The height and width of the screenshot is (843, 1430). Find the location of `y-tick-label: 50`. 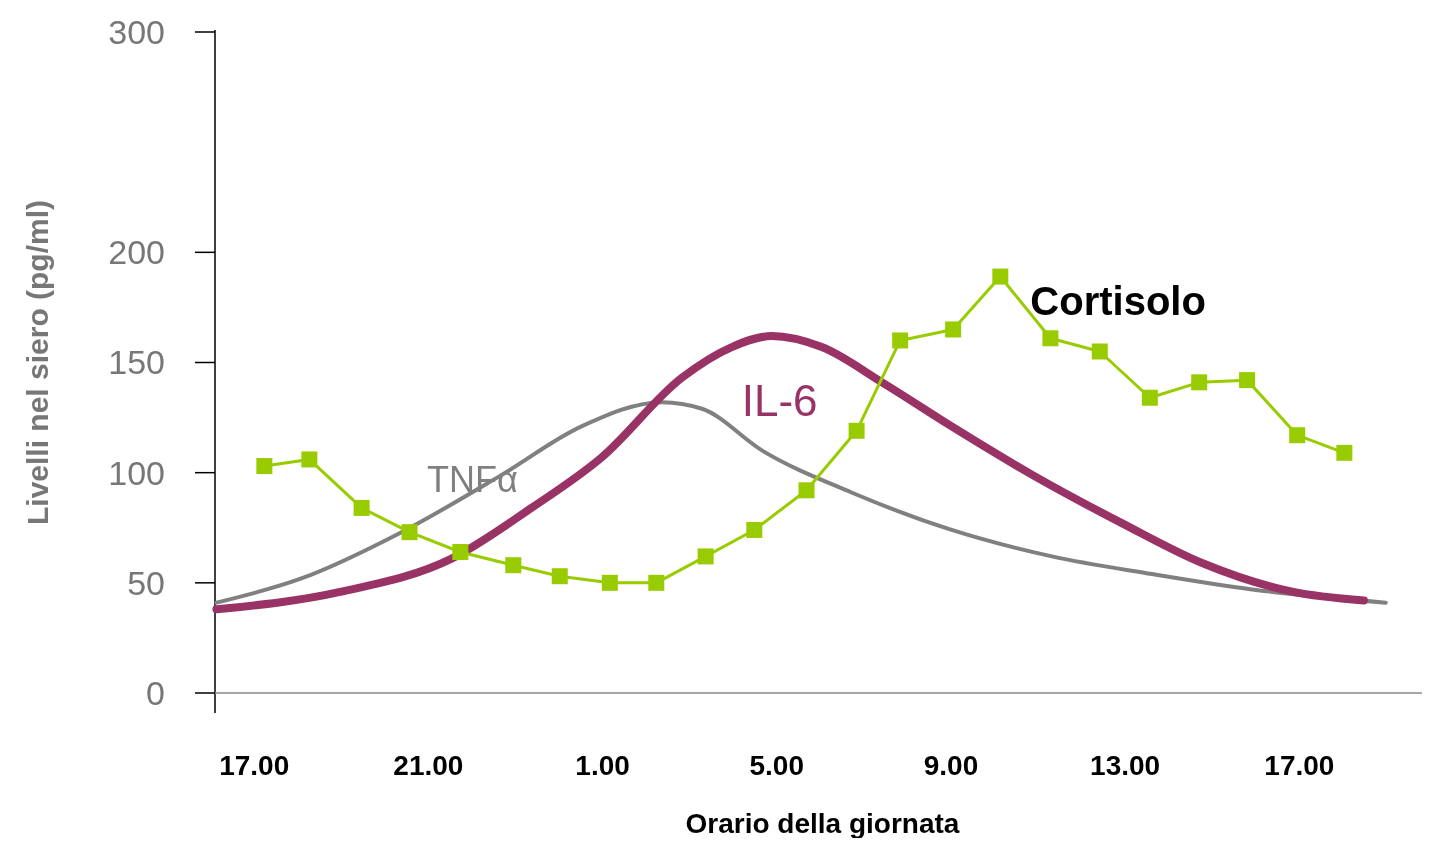

y-tick-label: 50 is located at coordinates (146, 582).